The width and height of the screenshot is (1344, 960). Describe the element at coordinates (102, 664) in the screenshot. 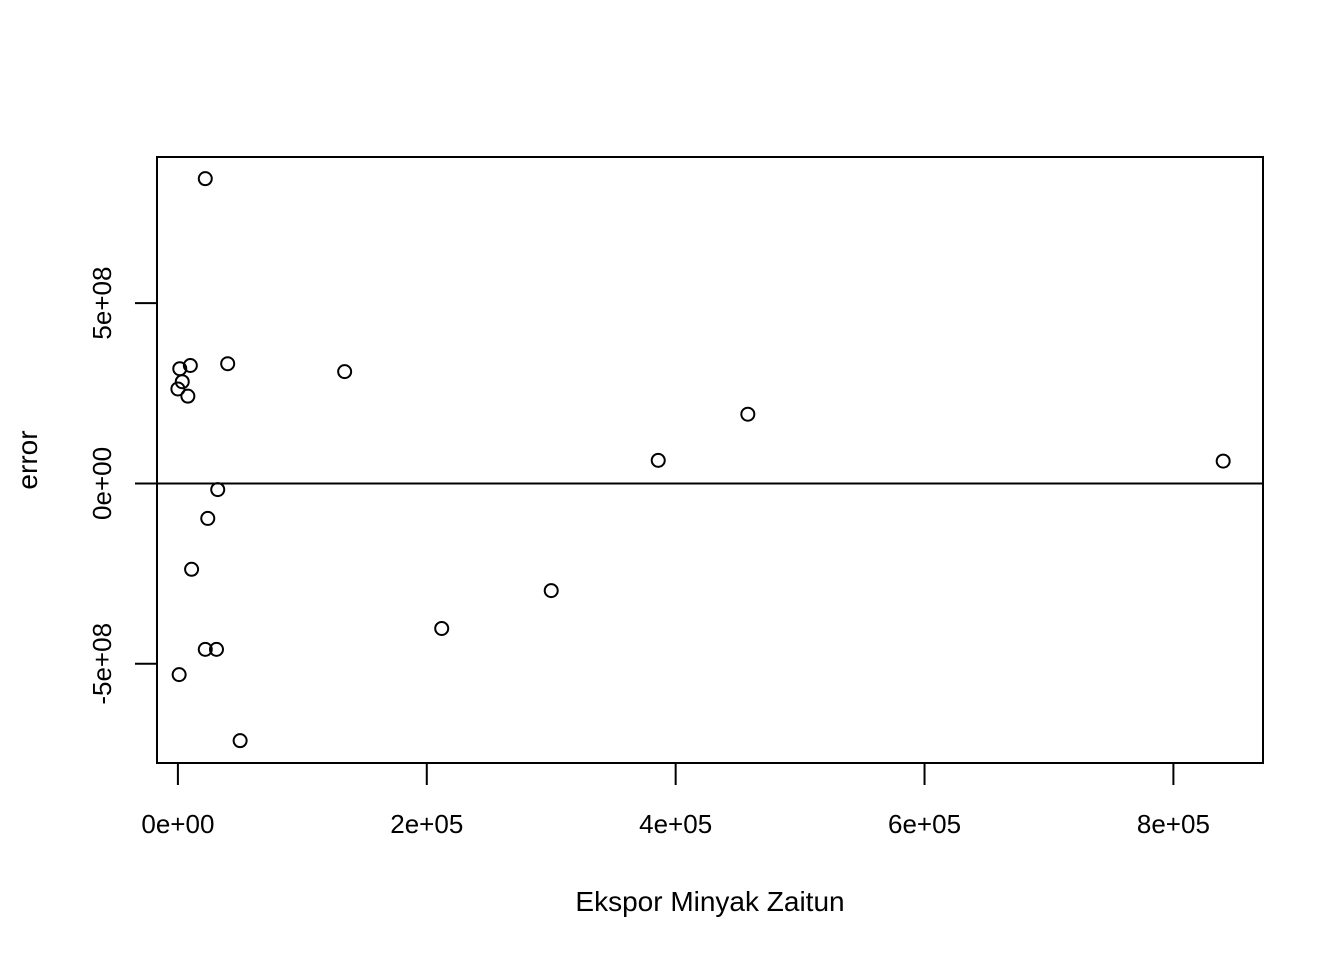

I see `y-tick-label: -5e+08` at that location.